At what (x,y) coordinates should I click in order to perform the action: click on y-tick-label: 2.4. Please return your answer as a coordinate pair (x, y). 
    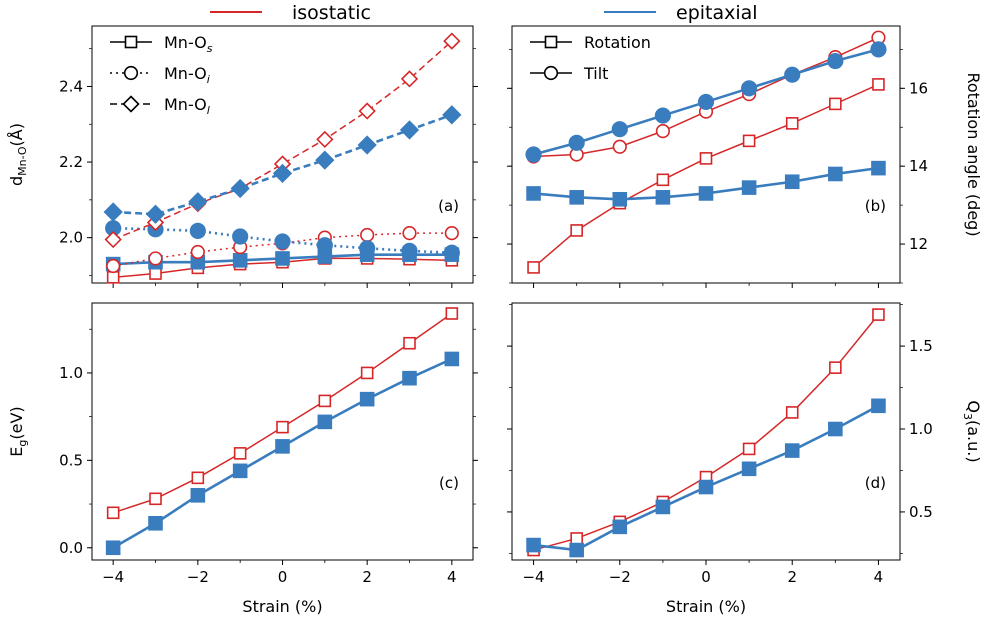
    Looking at the image, I should click on (71, 86).